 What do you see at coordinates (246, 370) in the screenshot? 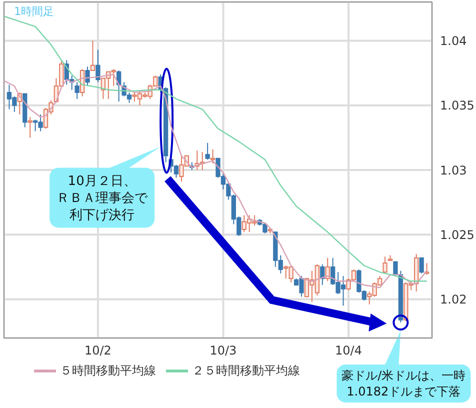
I see `legend-label: ２５時間移動平均線` at bounding box center [246, 370].